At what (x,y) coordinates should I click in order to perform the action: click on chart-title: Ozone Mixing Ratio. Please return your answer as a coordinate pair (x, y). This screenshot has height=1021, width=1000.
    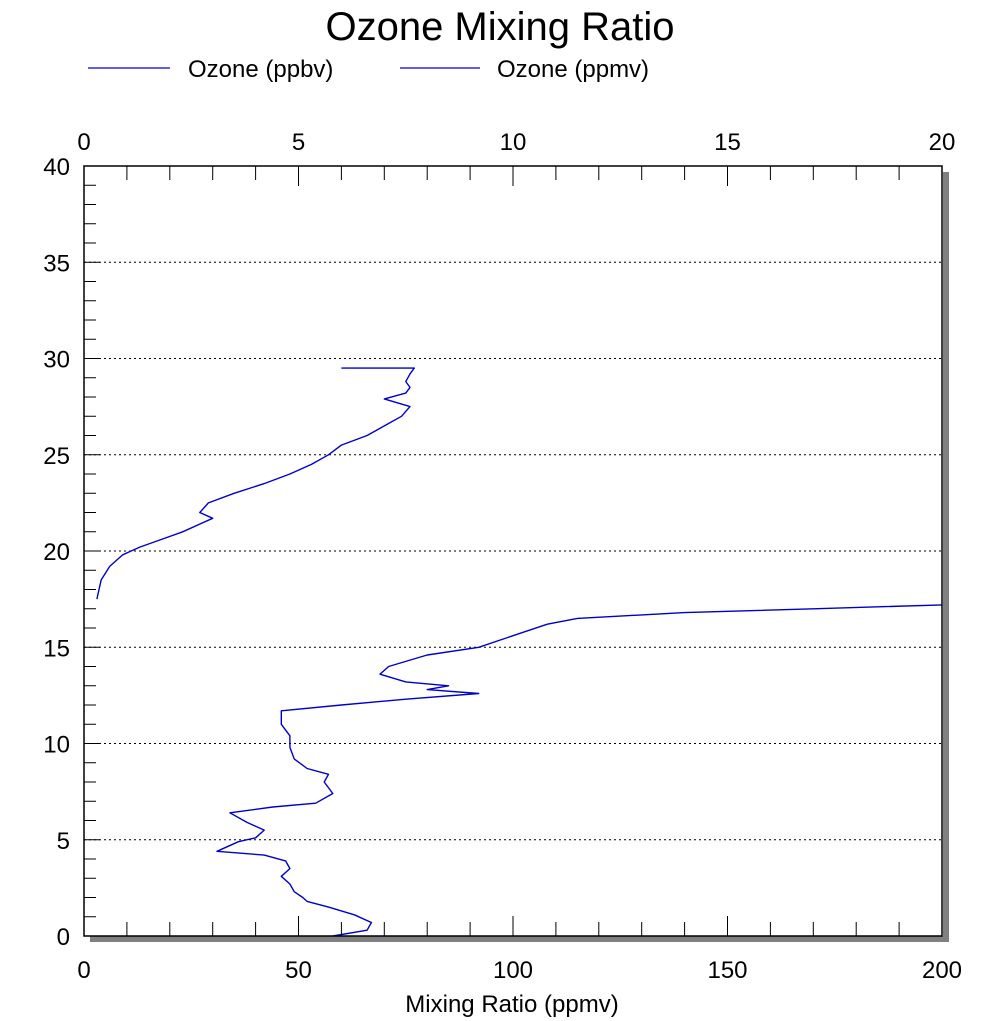
    Looking at the image, I should click on (499, 27).